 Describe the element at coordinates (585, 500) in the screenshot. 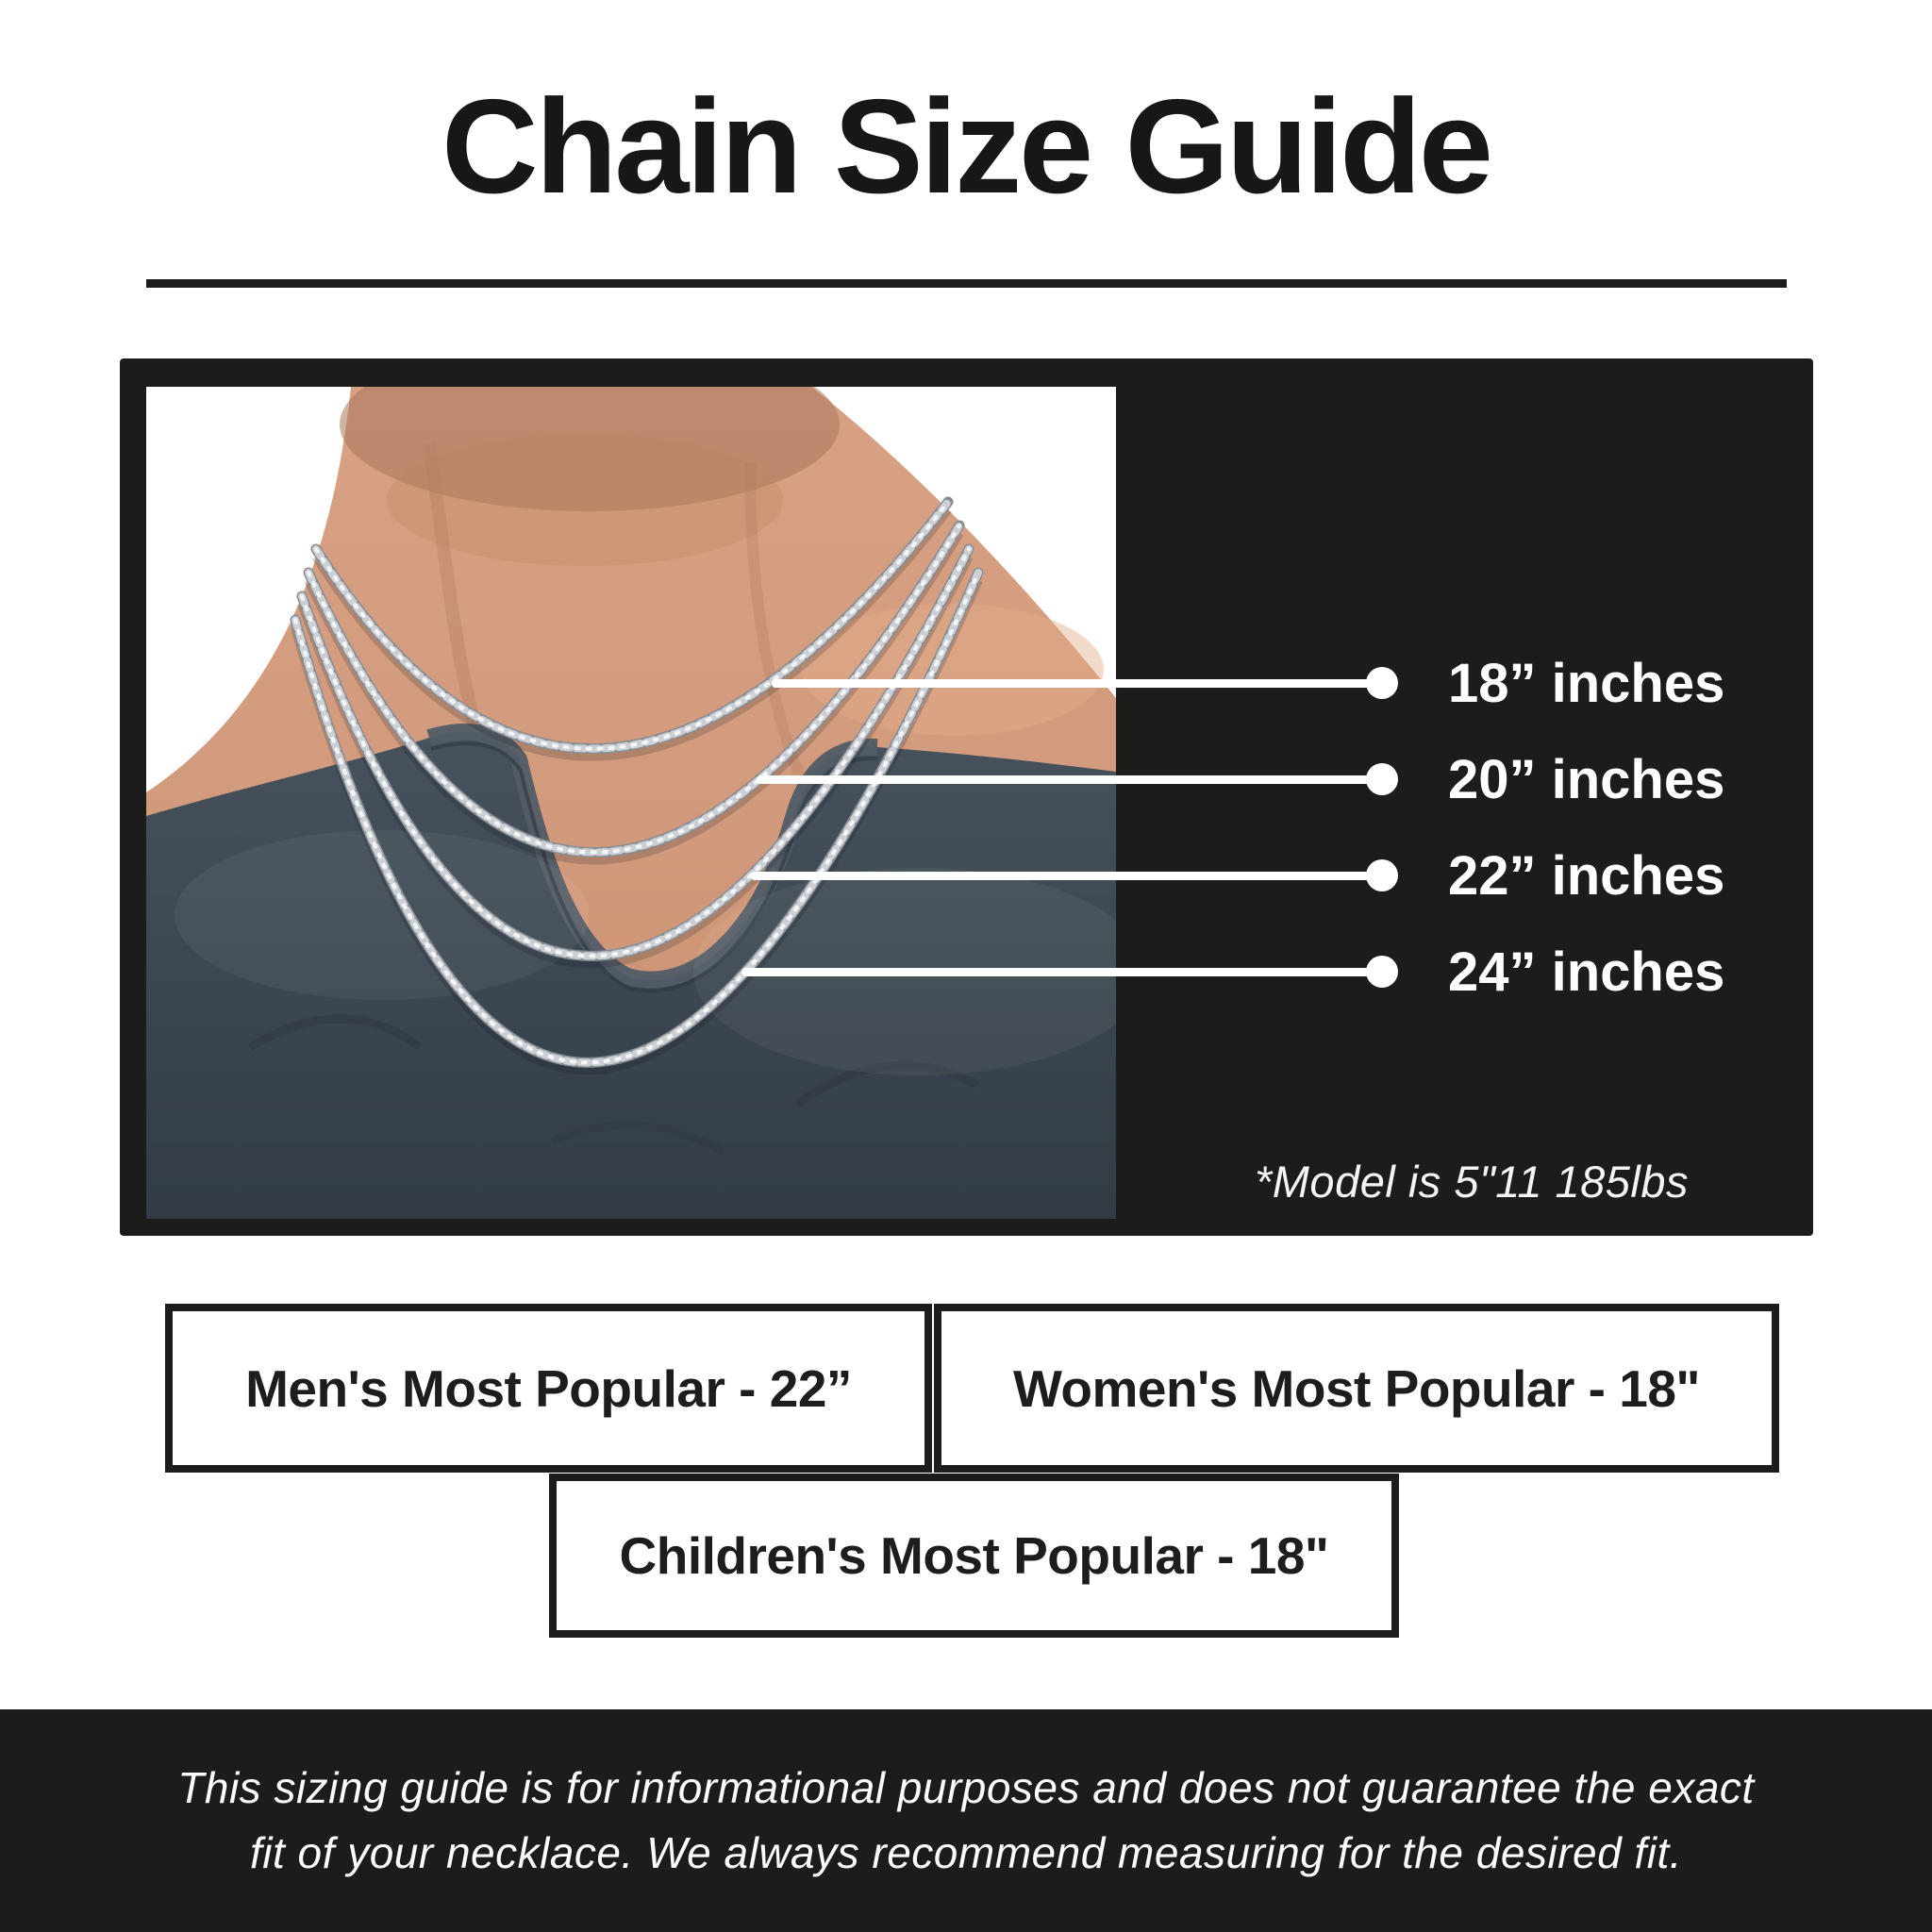

I see `neck-shadow` at that location.